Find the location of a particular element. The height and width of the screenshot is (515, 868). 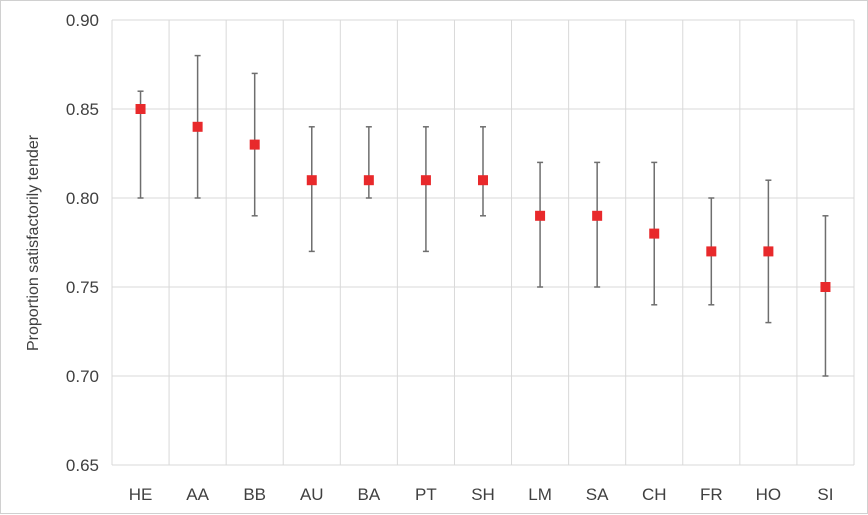

y-tick-label: 0.80 is located at coordinates (82, 198).